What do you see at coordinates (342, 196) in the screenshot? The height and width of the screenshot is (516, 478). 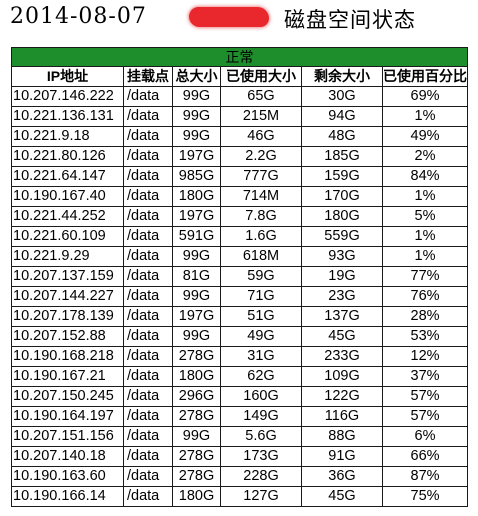 I see `cell-free: 170G` at bounding box center [342, 196].